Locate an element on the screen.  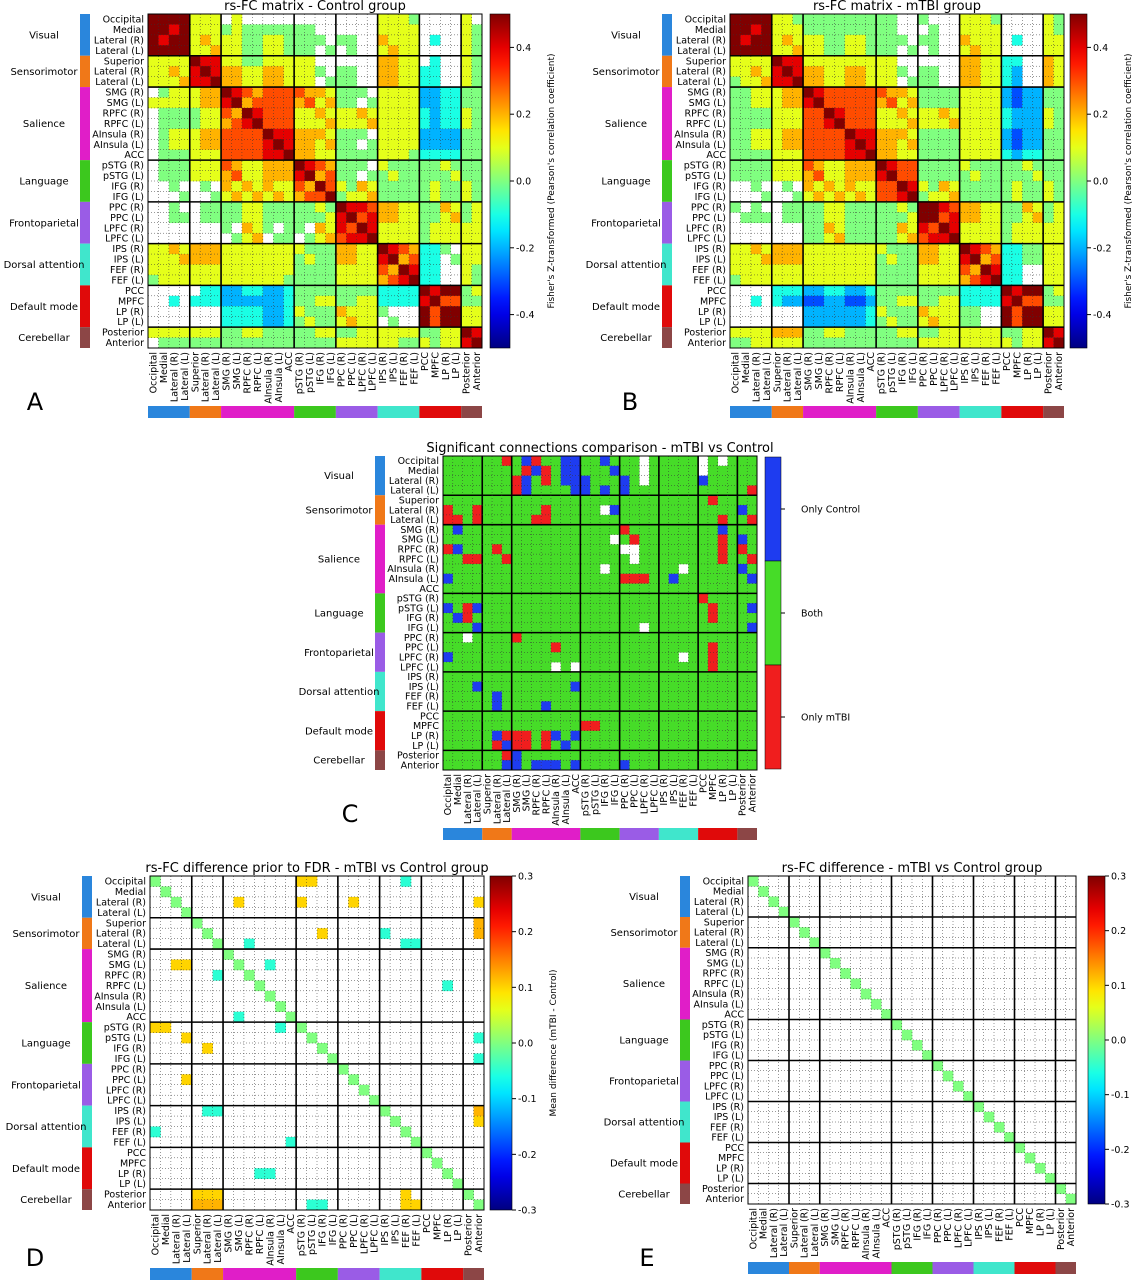
column-label: IPS (L) is located at coordinates (396, 1229).